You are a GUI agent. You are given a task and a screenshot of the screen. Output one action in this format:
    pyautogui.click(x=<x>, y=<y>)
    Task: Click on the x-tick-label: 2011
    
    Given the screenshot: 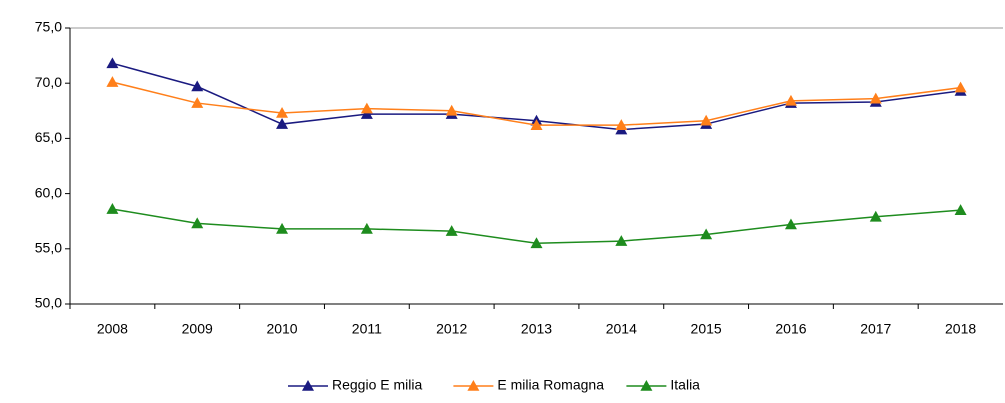 What is the action you would take?
    pyautogui.click(x=367, y=329)
    